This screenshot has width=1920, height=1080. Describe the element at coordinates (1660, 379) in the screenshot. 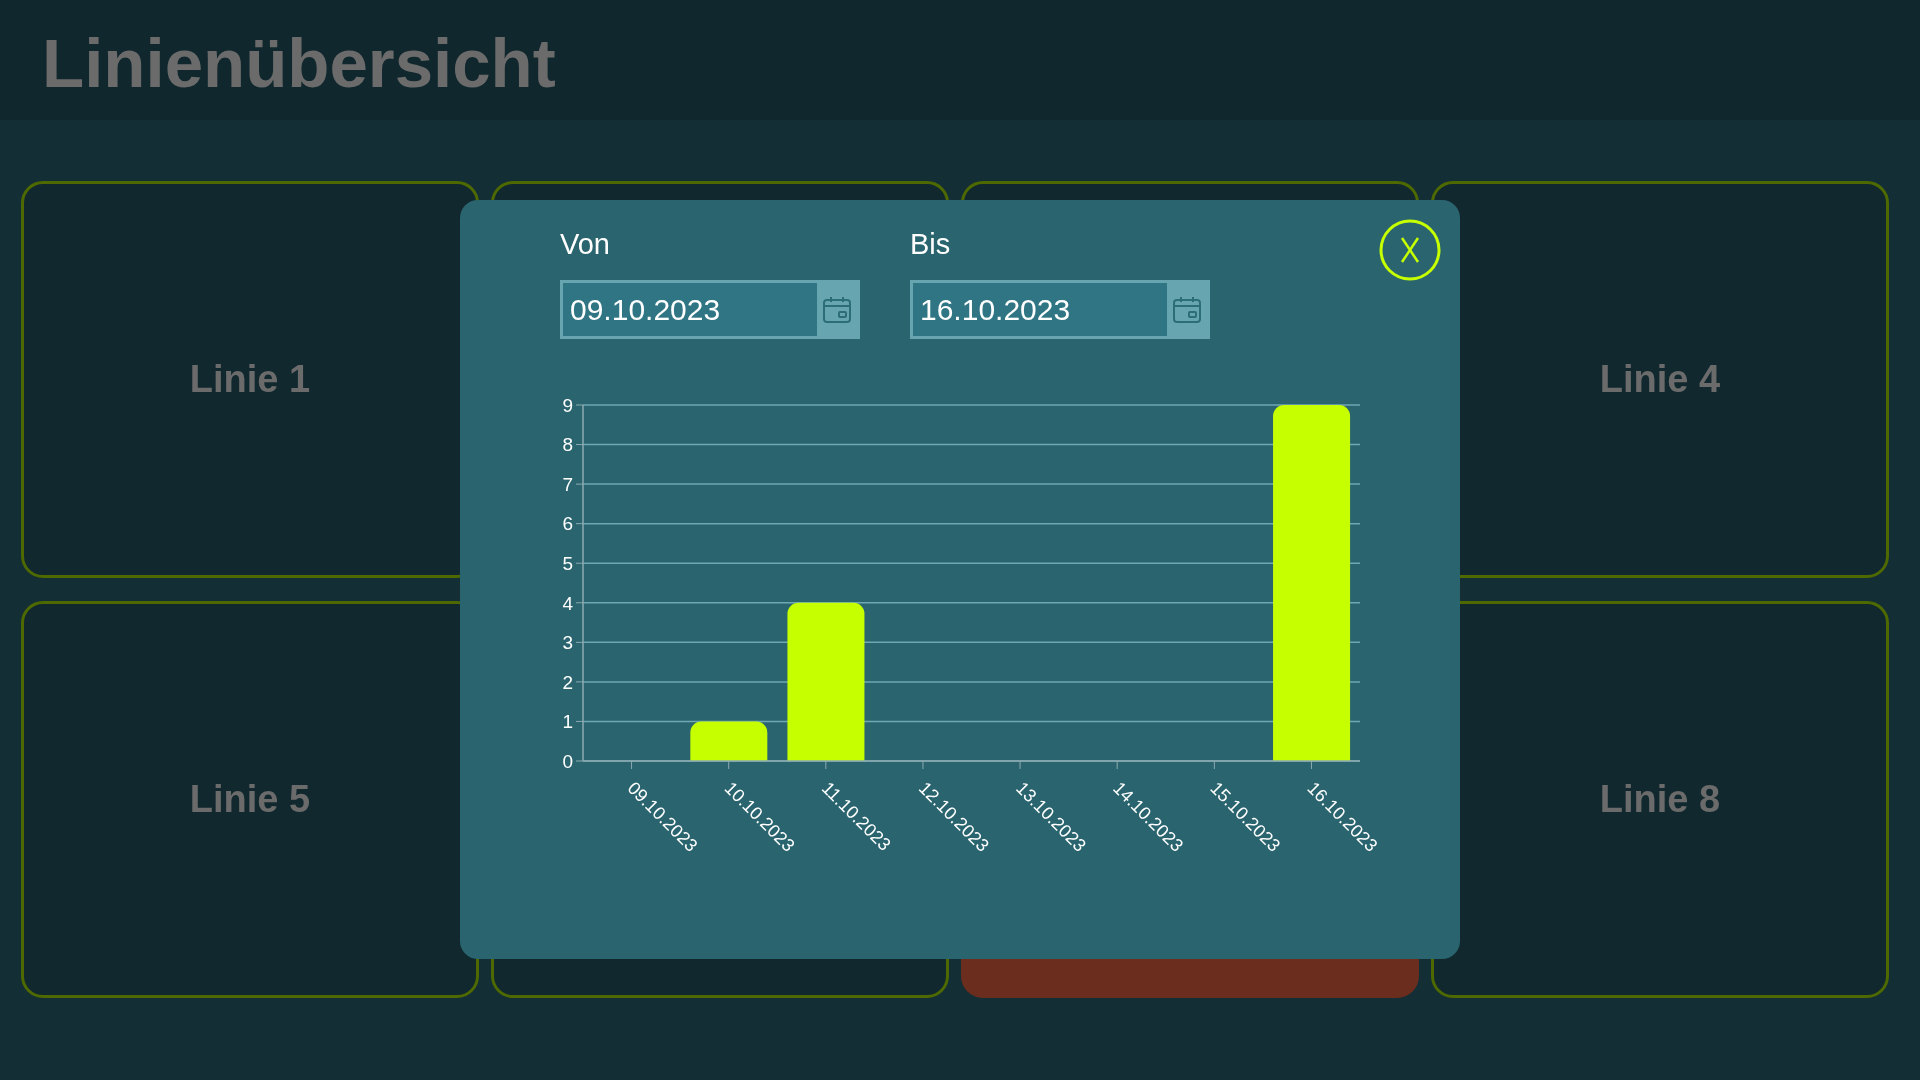

I see `card: Linie 4` at that location.